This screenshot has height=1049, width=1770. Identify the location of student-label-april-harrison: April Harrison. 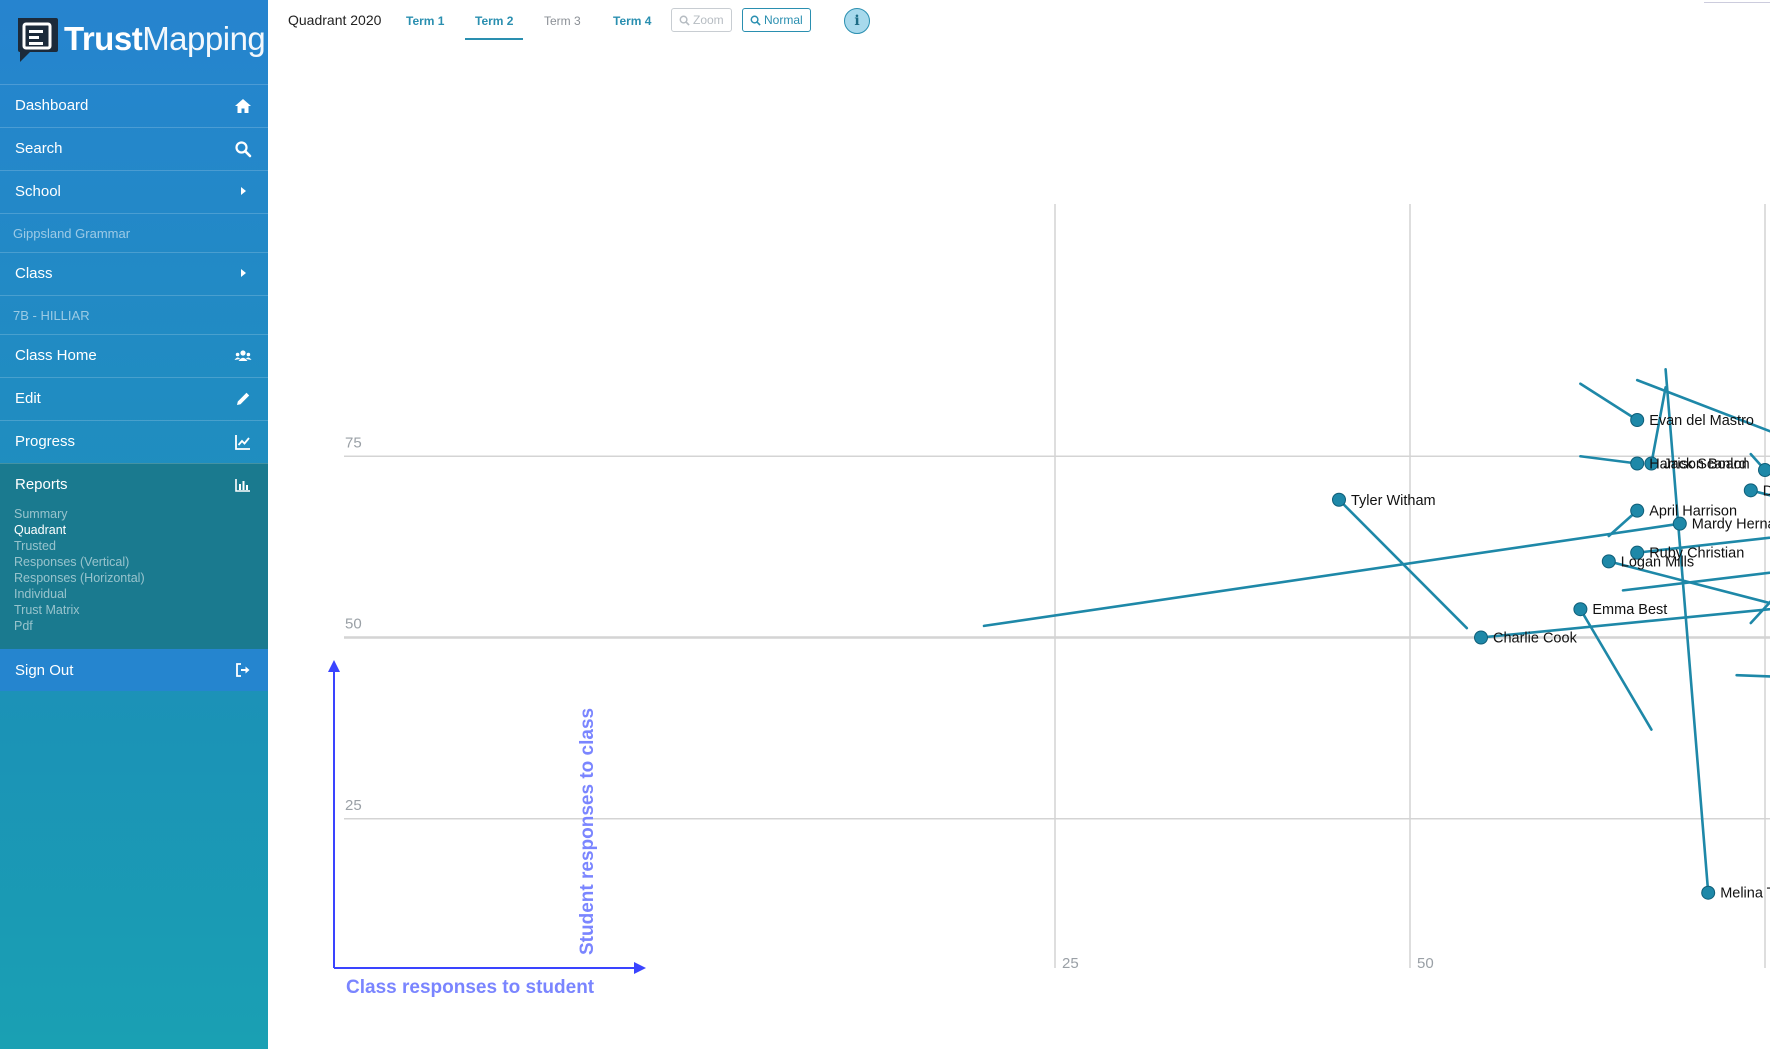
(1693, 512).